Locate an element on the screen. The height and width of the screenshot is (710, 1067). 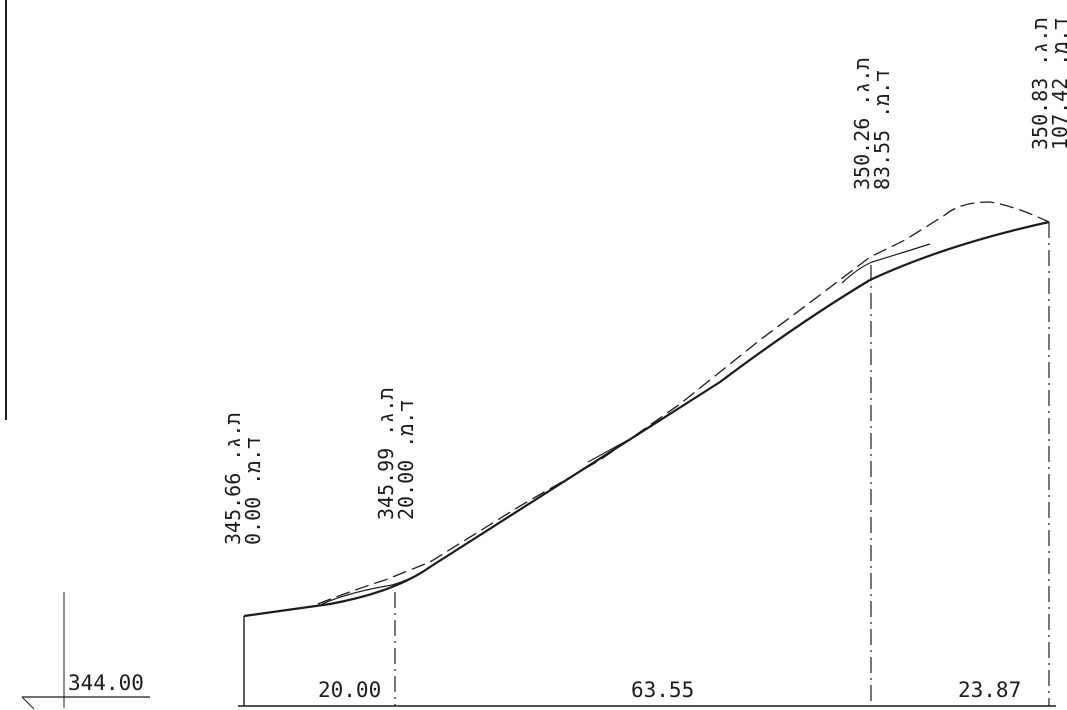
ground-sketch-left is located at coordinates (376, 585).